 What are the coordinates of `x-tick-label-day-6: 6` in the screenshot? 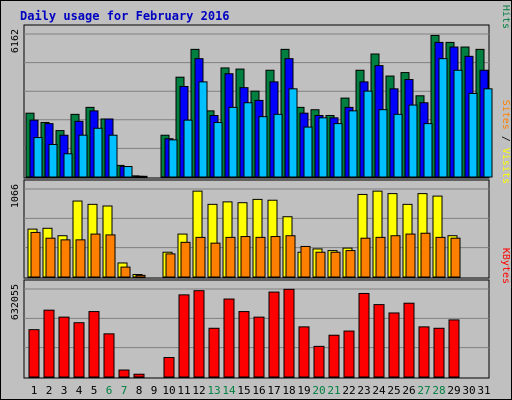 It's located at (109, 390).